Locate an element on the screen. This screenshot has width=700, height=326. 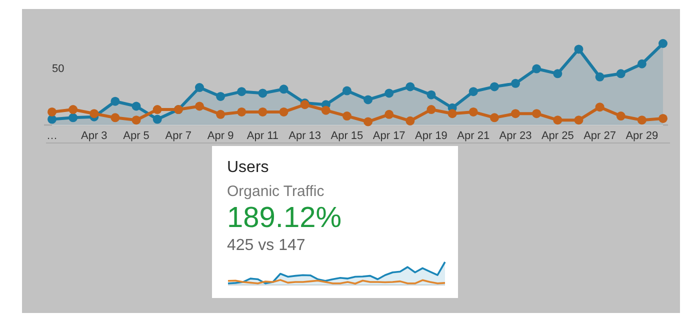
x-tick-label: Apr 21 is located at coordinates (473, 136).